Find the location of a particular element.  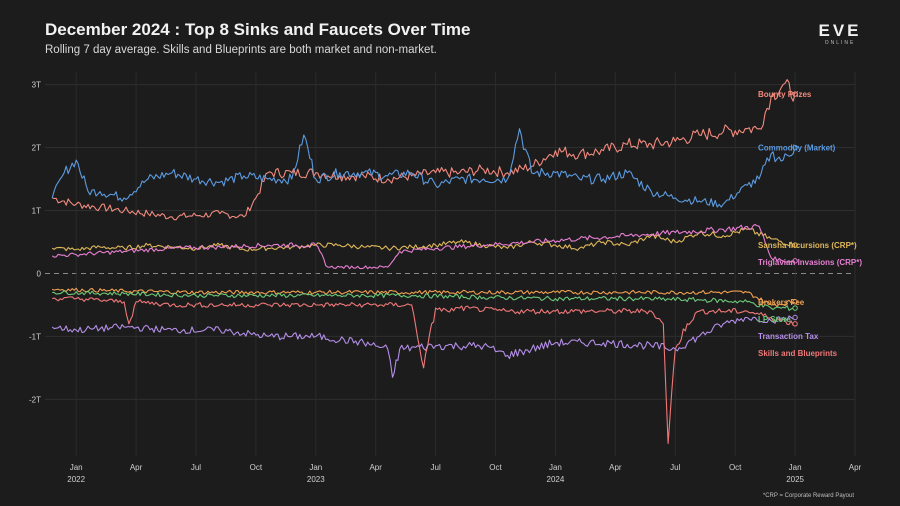

x-year-label: 2022 is located at coordinates (76, 479).